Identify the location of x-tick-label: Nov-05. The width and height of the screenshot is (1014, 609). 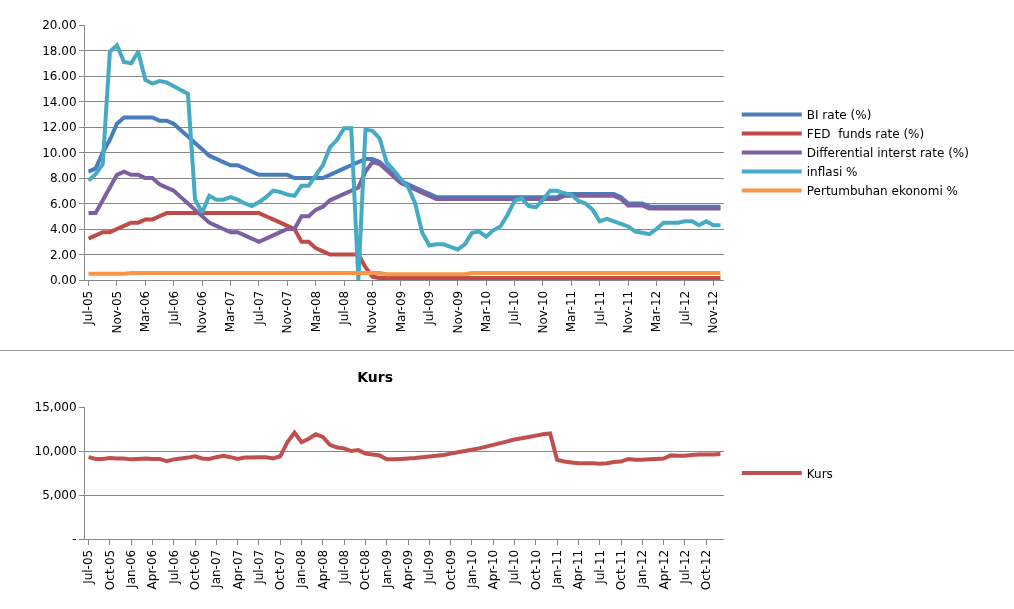
(116, 312).